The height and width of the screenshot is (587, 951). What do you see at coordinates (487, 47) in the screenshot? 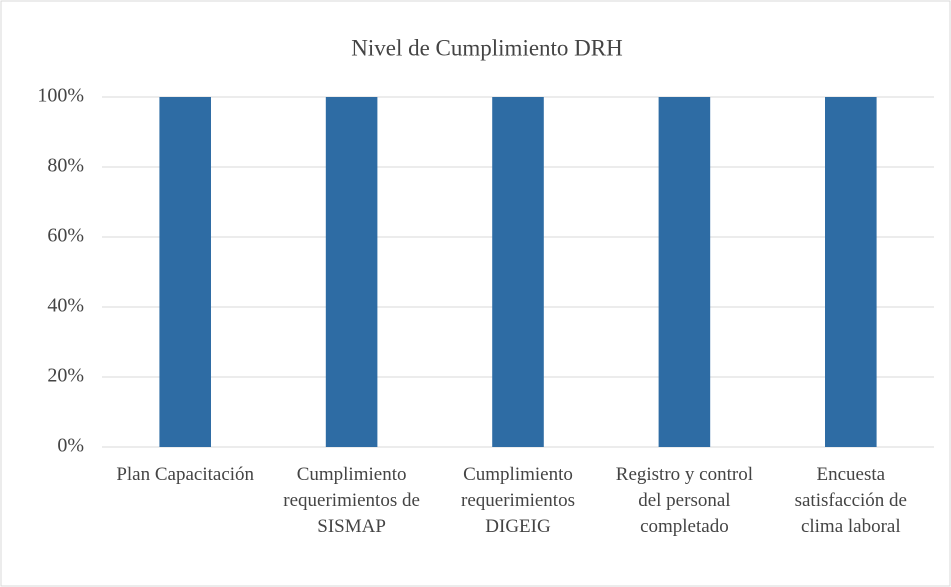
I see `chart-title: Nivel de Cumplimiento DRH` at bounding box center [487, 47].